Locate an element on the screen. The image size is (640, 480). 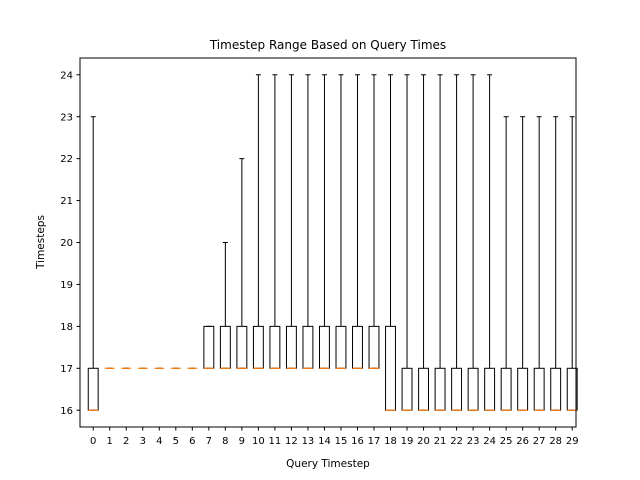
y-tick-label: 20 is located at coordinates (66, 243).